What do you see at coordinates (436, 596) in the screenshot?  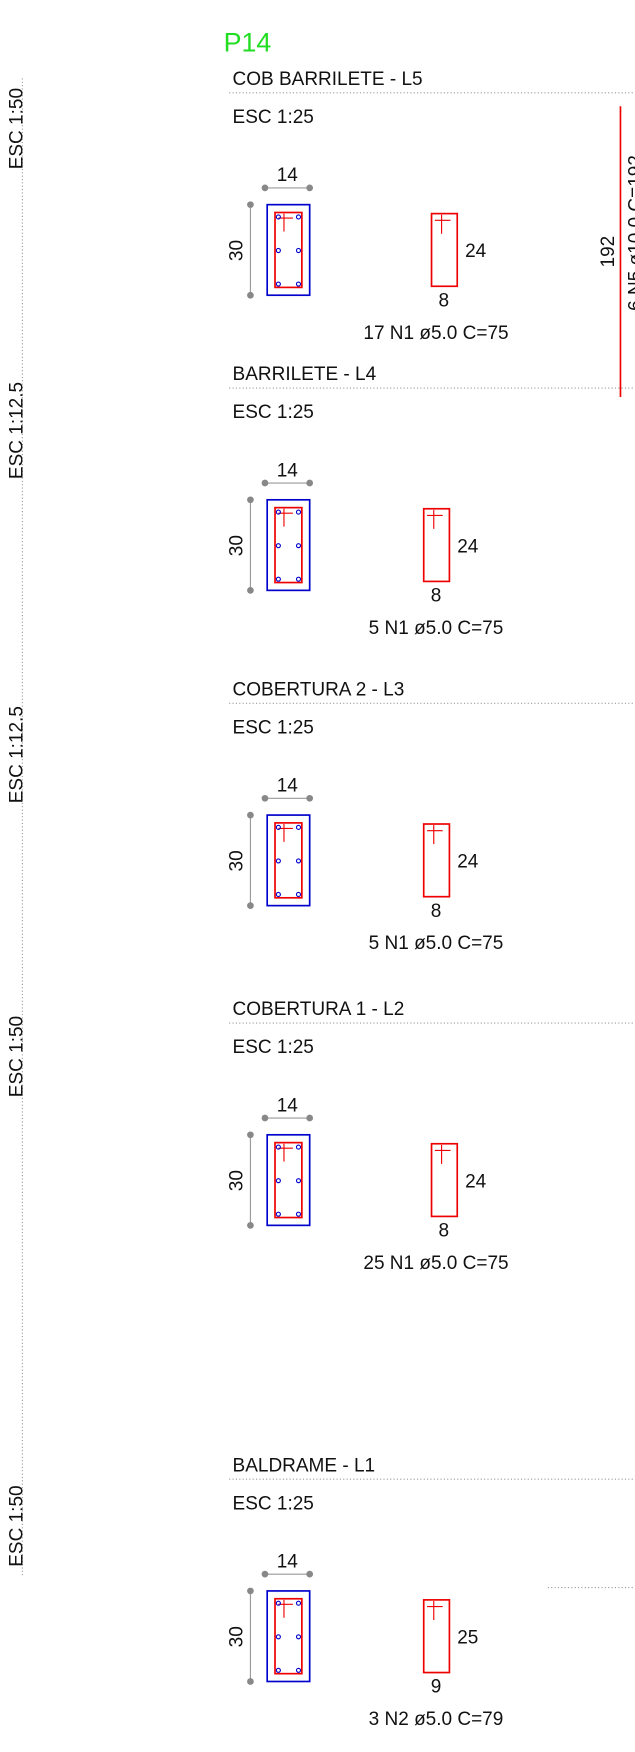 I see `stirrup-width: 8` at bounding box center [436, 596].